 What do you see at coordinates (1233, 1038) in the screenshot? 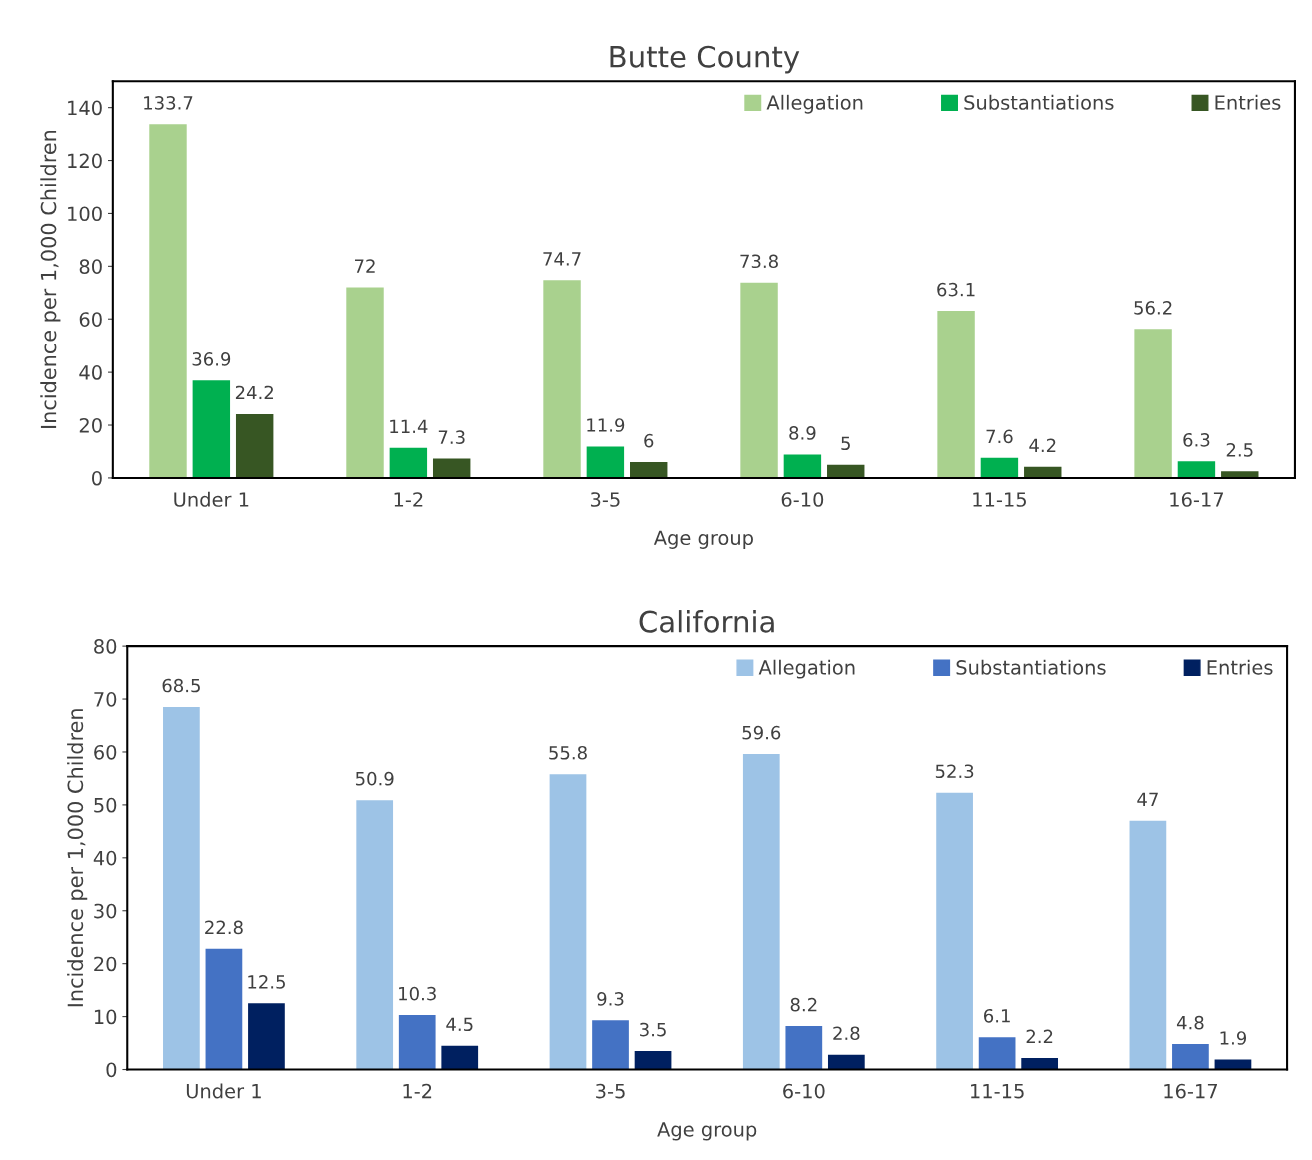
I see `data-label: 1.9` at bounding box center [1233, 1038].